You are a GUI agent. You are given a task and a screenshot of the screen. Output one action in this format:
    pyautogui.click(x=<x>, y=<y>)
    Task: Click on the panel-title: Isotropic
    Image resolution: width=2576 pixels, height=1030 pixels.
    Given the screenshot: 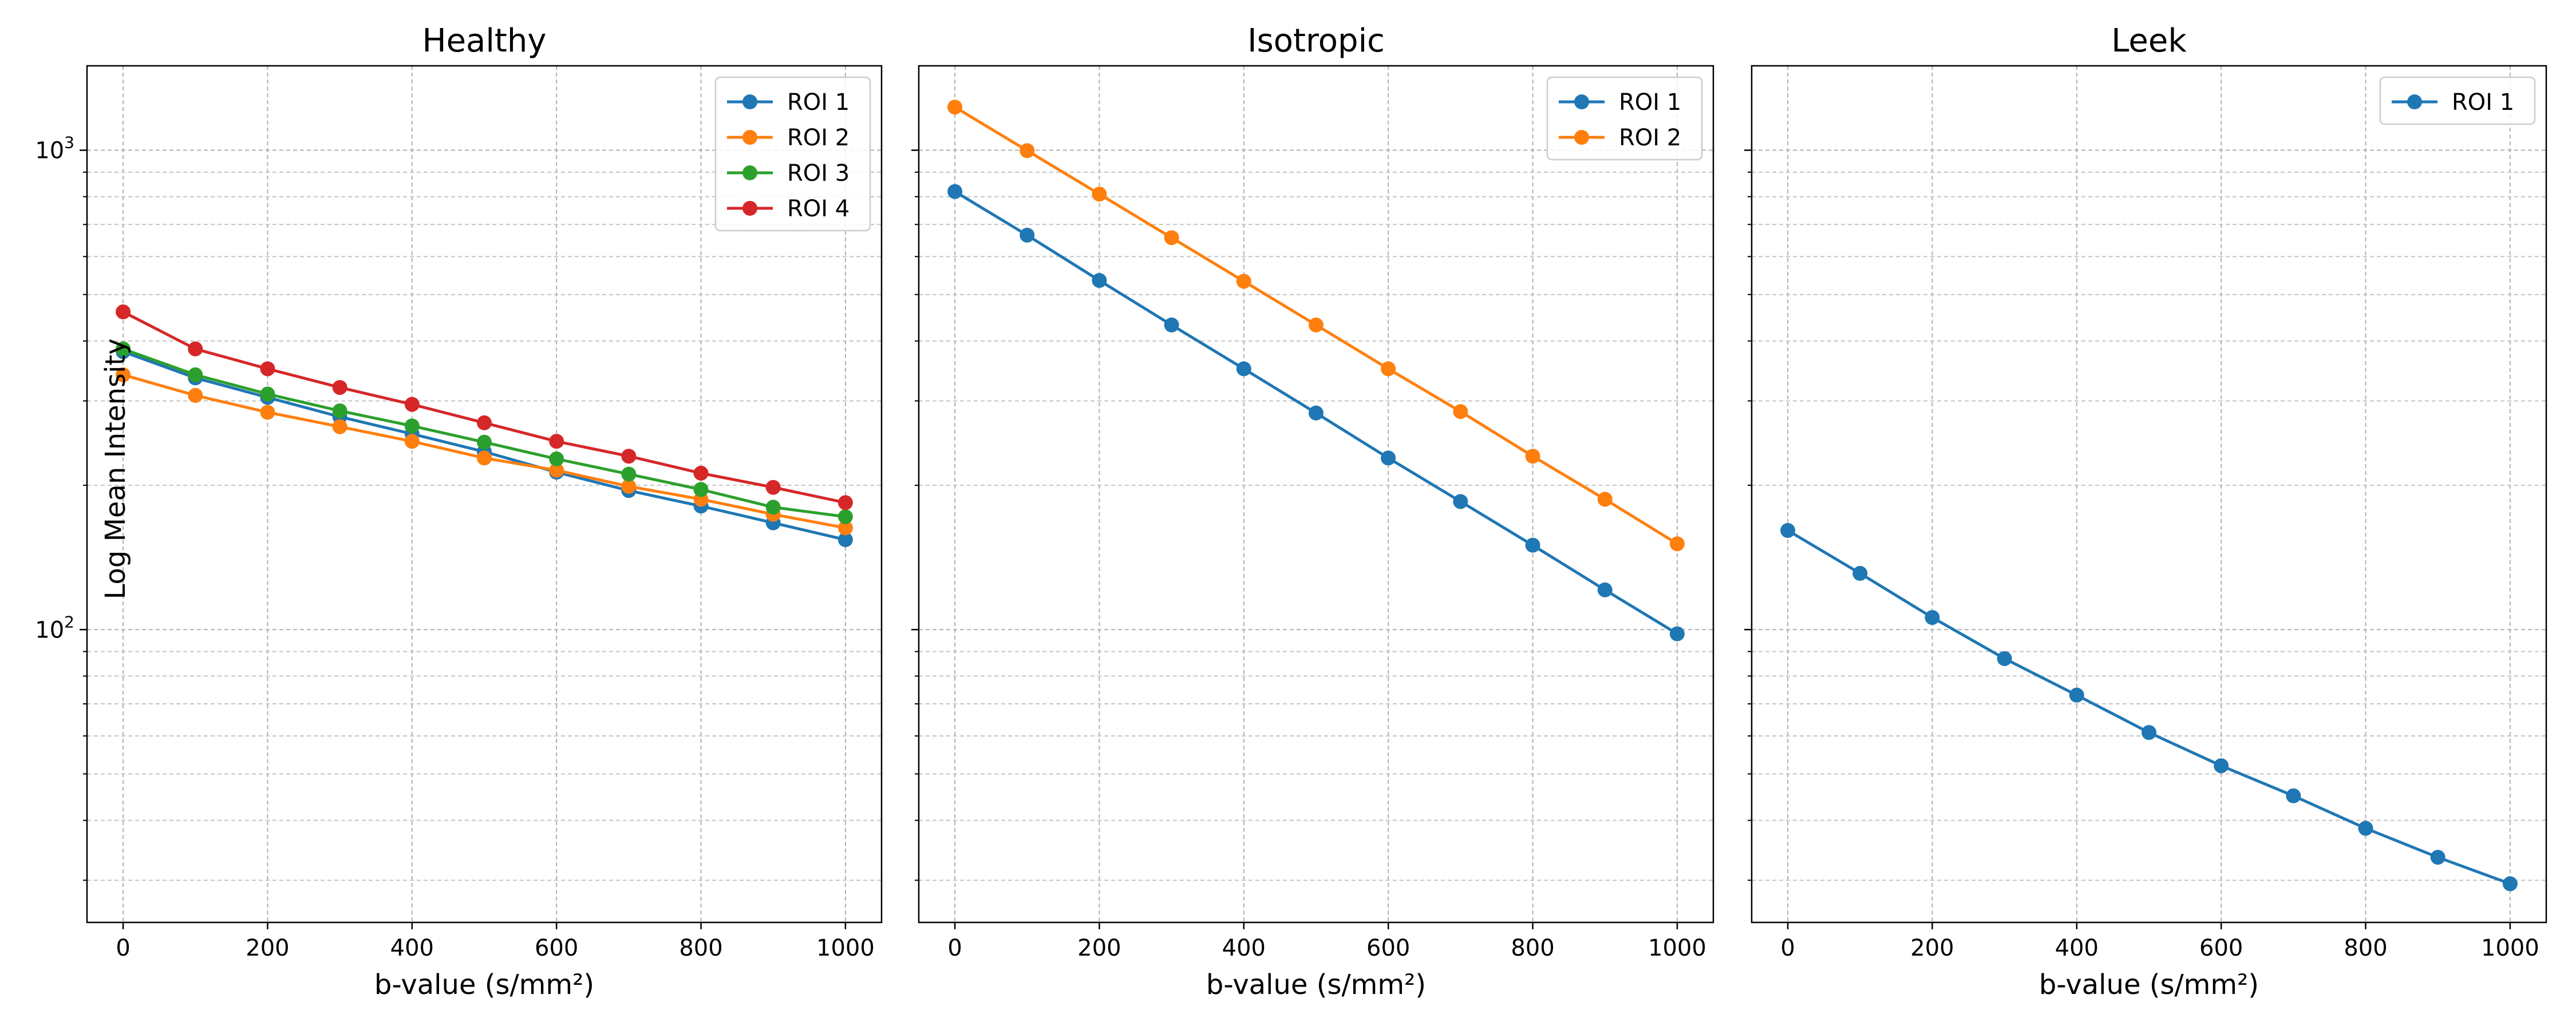 What is the action you would take?
    pyautogui.click(x=1316, y=41)
    